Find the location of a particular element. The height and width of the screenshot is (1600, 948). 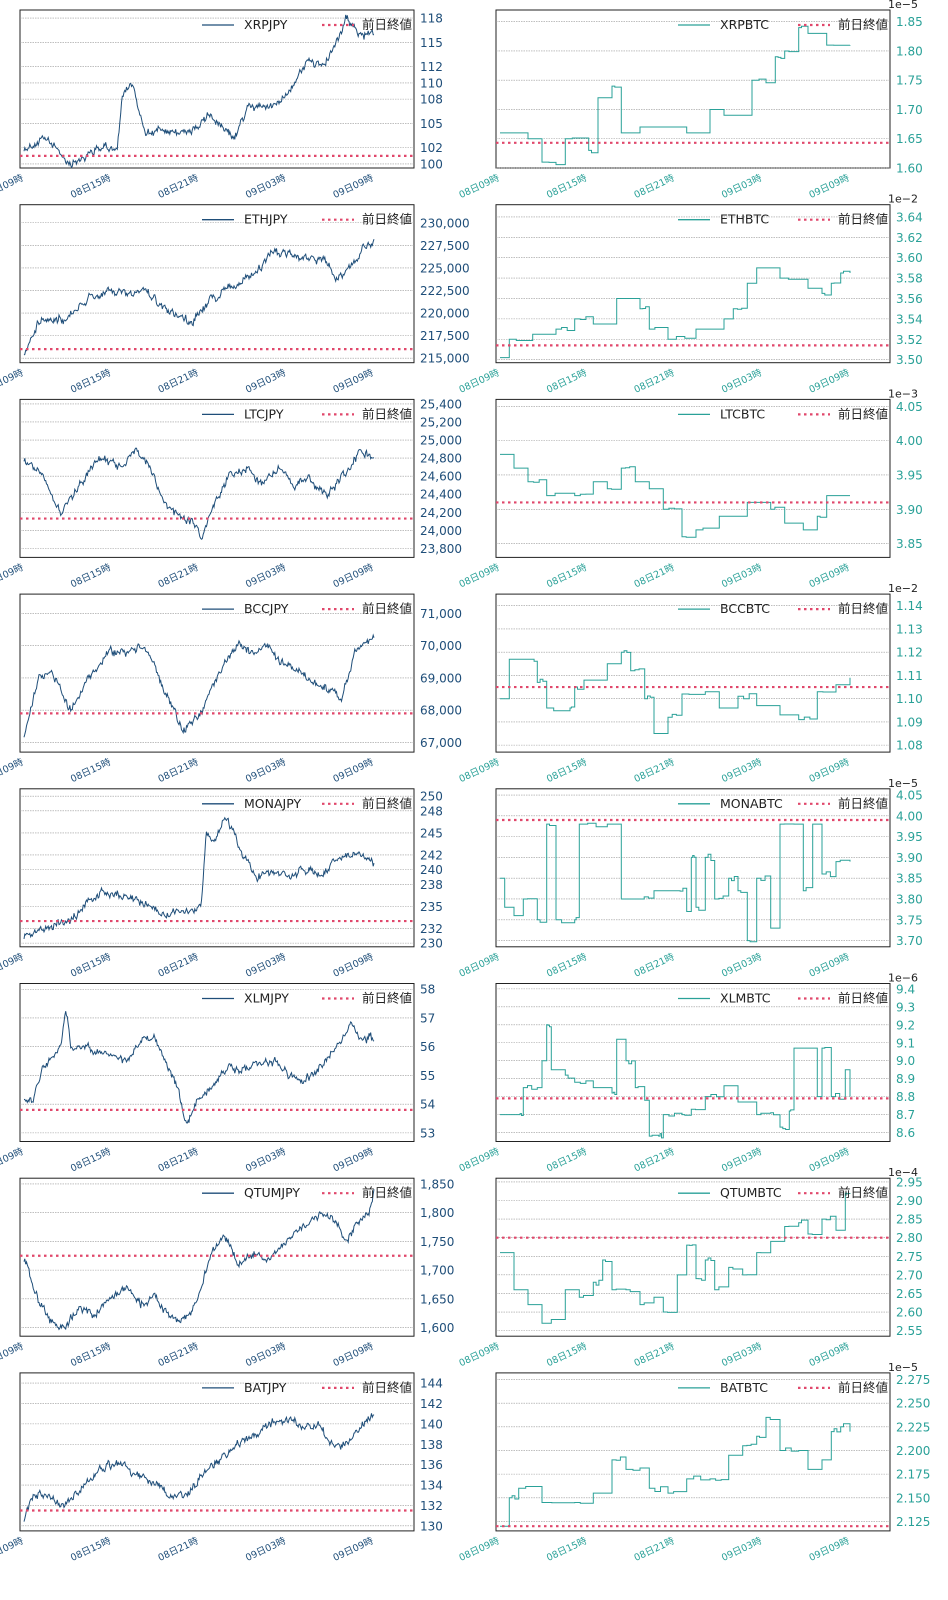

y-tick-label: 3.70 is located at coordinates (909, 941).